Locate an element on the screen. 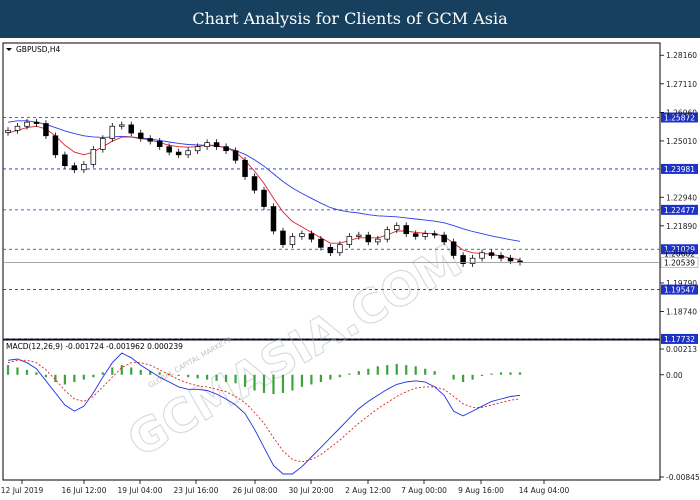 Image resolution: width=700 pixels, height=500 pixels. macd-tick-label: -0.00845 is located at coordinates (683, 477).